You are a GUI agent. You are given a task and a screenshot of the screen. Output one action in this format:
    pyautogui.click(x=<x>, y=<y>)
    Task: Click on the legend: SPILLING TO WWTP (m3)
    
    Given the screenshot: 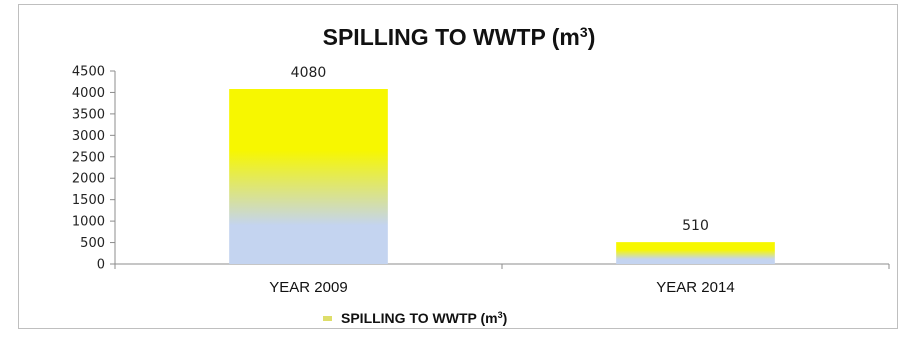 What is the action you would take?
    pyautogui.click(x=415, y=318)
    